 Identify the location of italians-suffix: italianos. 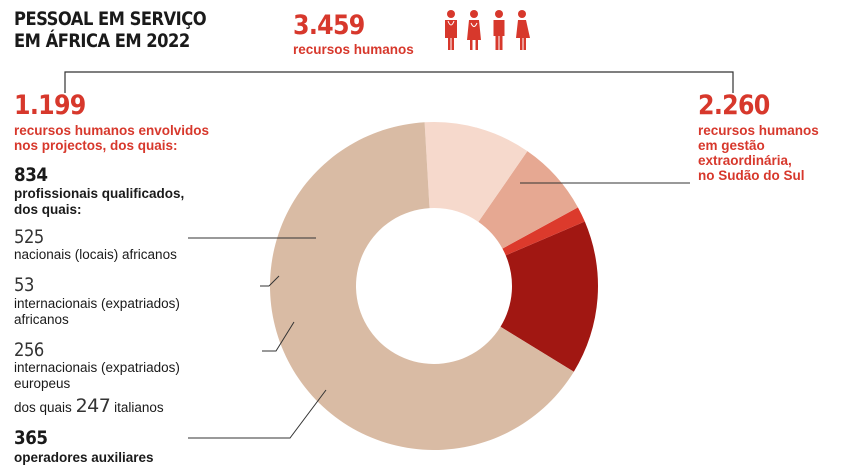
(139, 407).